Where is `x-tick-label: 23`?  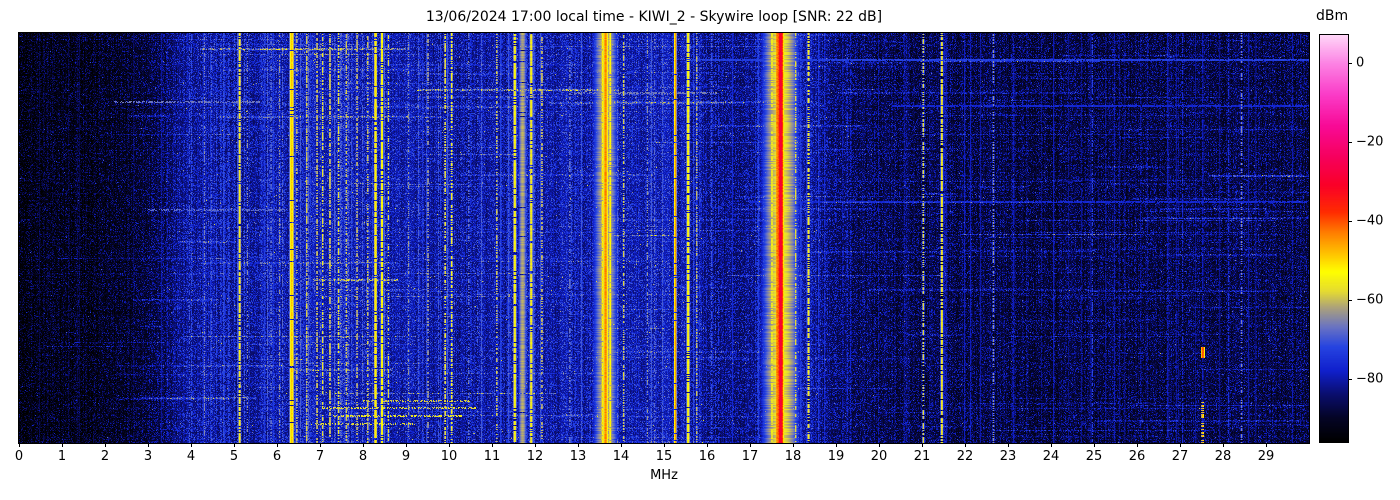 x-tick-label: 23 is located at coordinates (1008, 456).